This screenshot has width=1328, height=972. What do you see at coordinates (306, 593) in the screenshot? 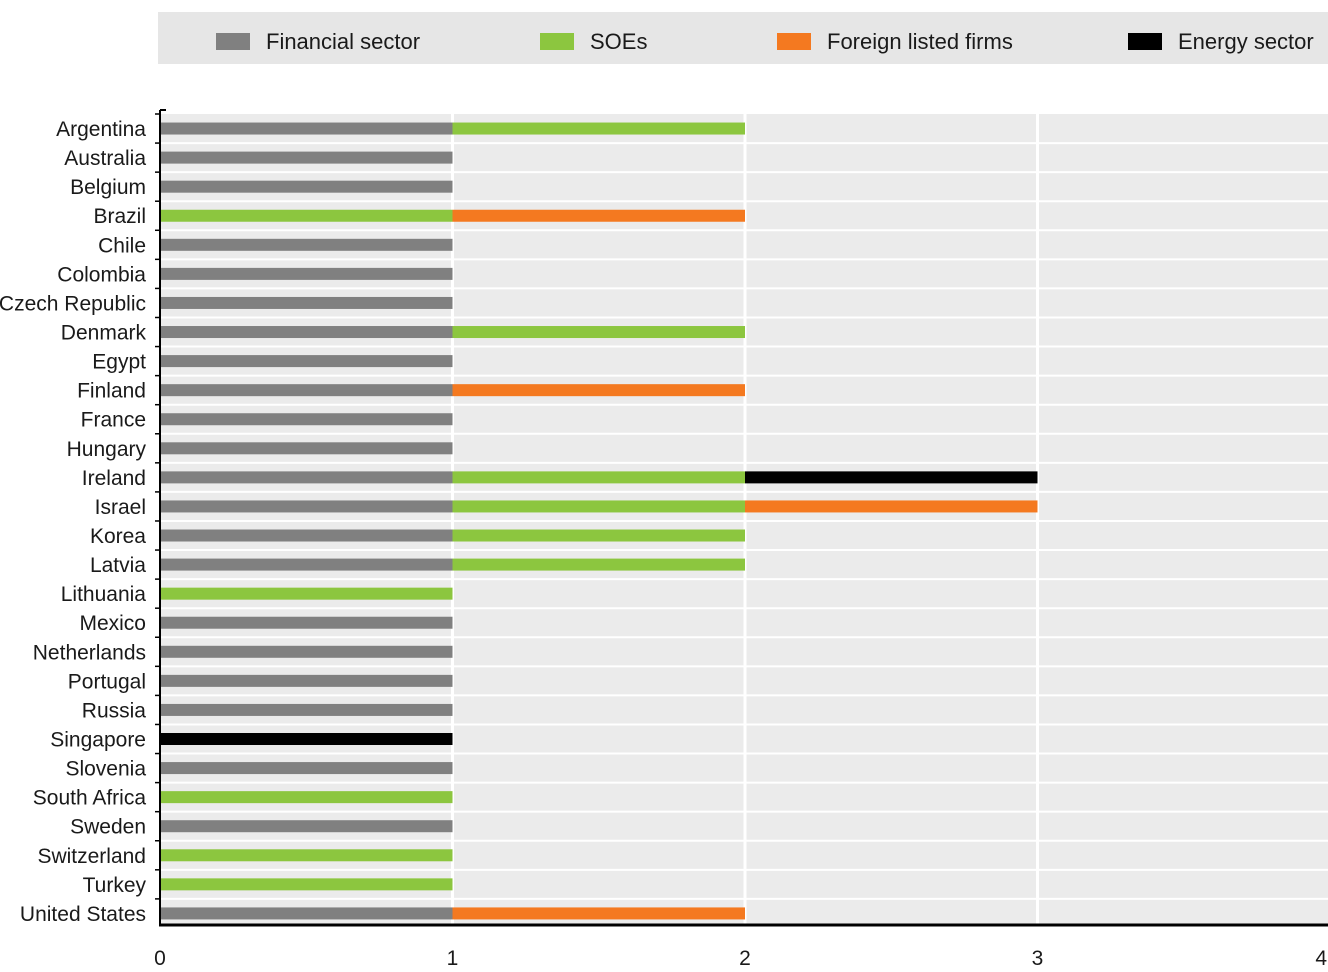
I see `bar-lithuania-soes` at bounding box center [306, 593].